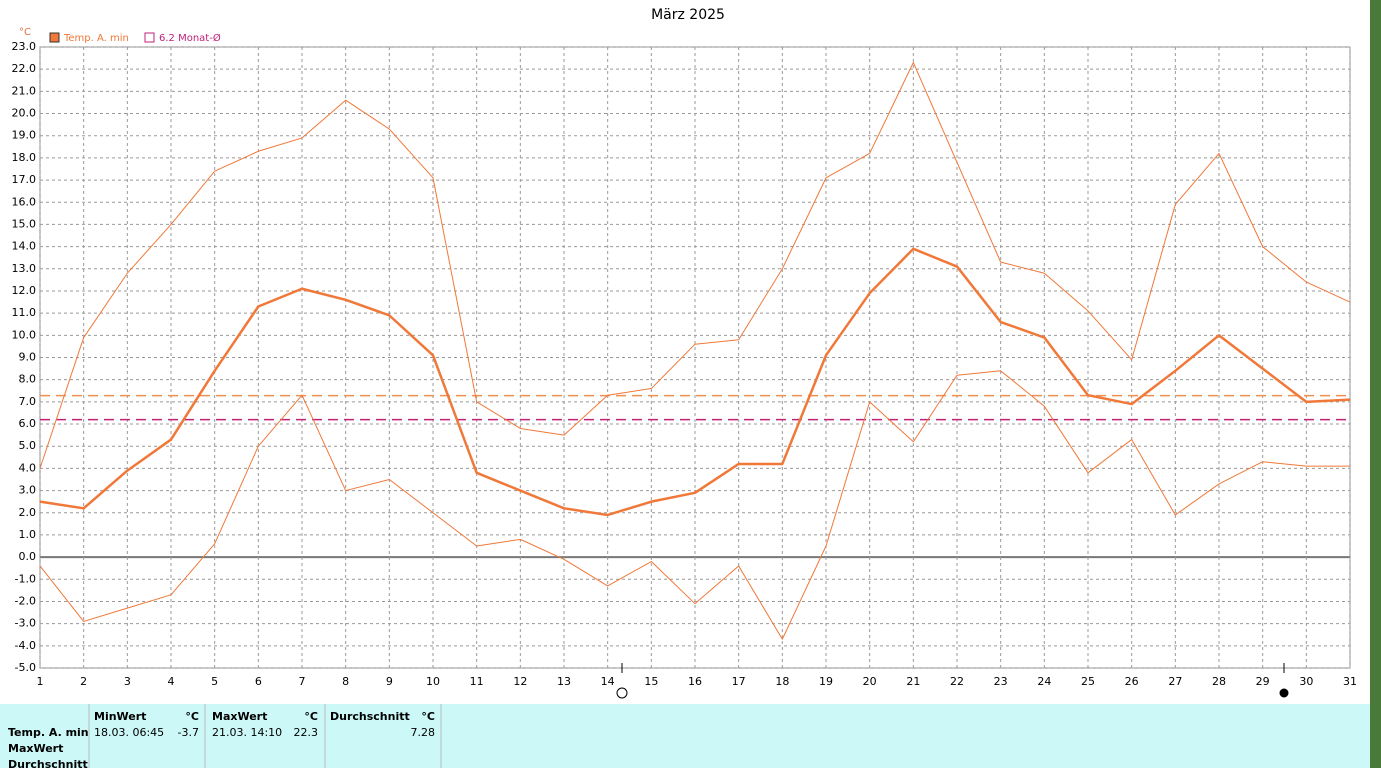 This screenshot has width=1381, height=768. I want to click on y-tick-label: 23.0, so click(24, 46).